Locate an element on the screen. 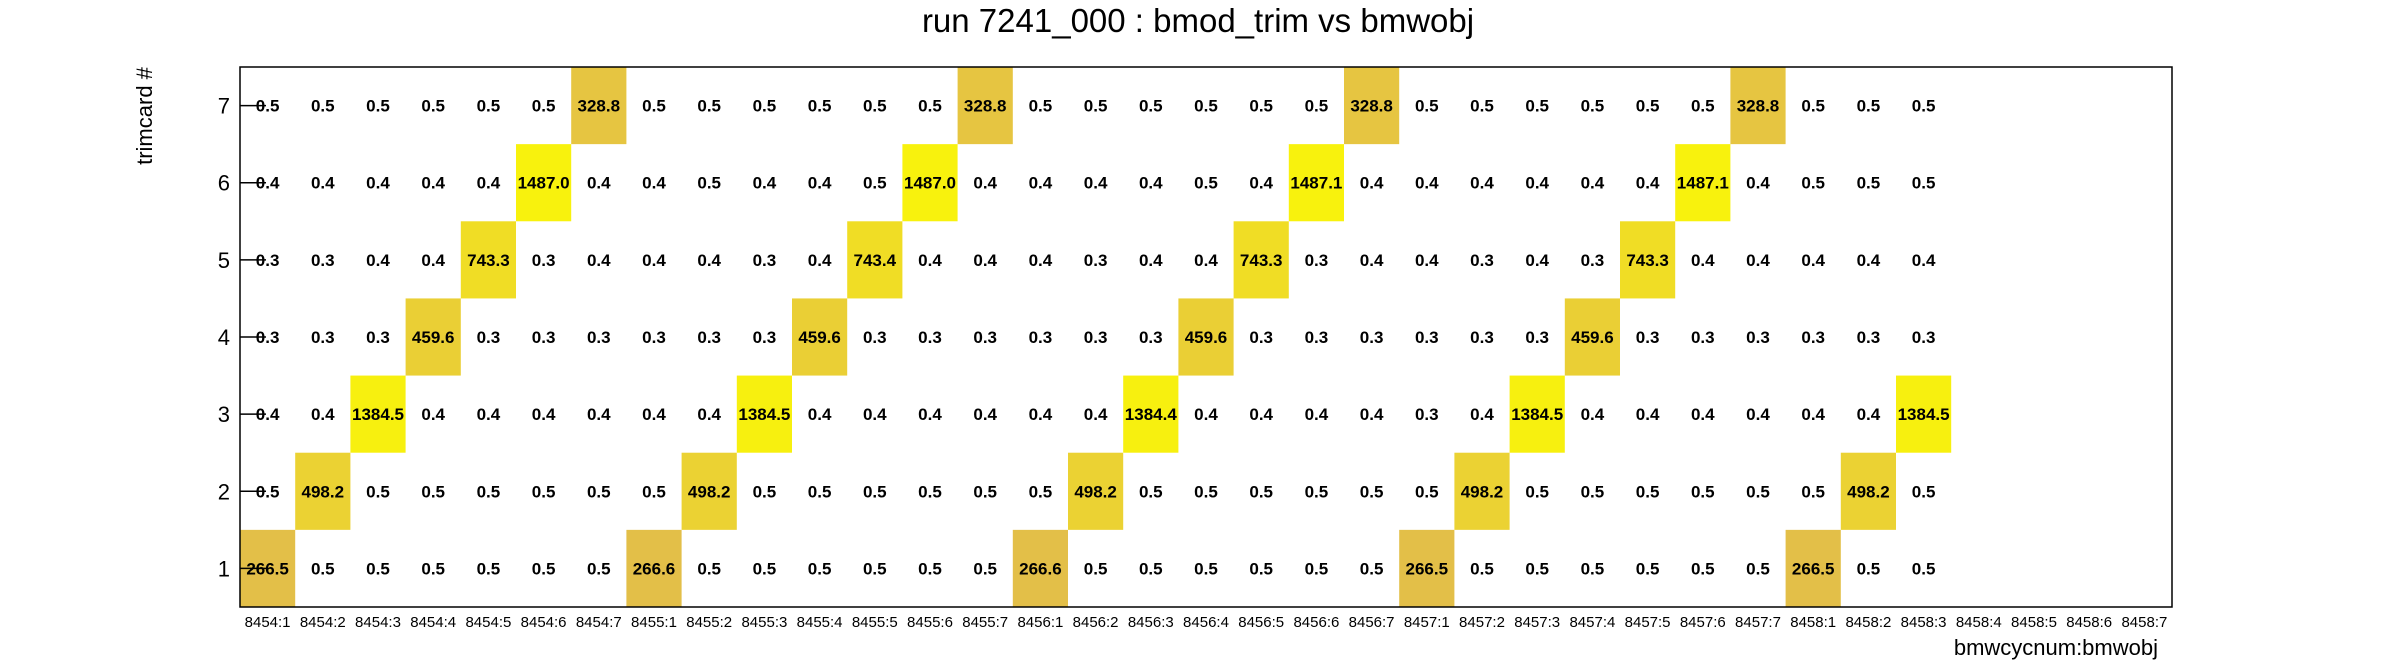 The height and width of the screenshot is (672, 2396). y-tick-label: 6 is located at coordinates (224, 183).